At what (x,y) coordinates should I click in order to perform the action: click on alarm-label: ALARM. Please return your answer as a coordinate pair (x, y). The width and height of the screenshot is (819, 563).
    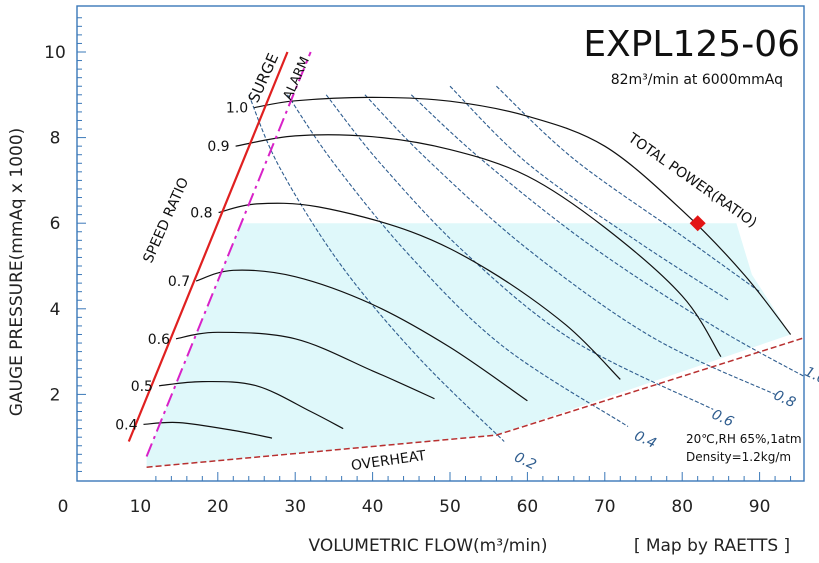
    Looking at the image, I should click on (297, 79).